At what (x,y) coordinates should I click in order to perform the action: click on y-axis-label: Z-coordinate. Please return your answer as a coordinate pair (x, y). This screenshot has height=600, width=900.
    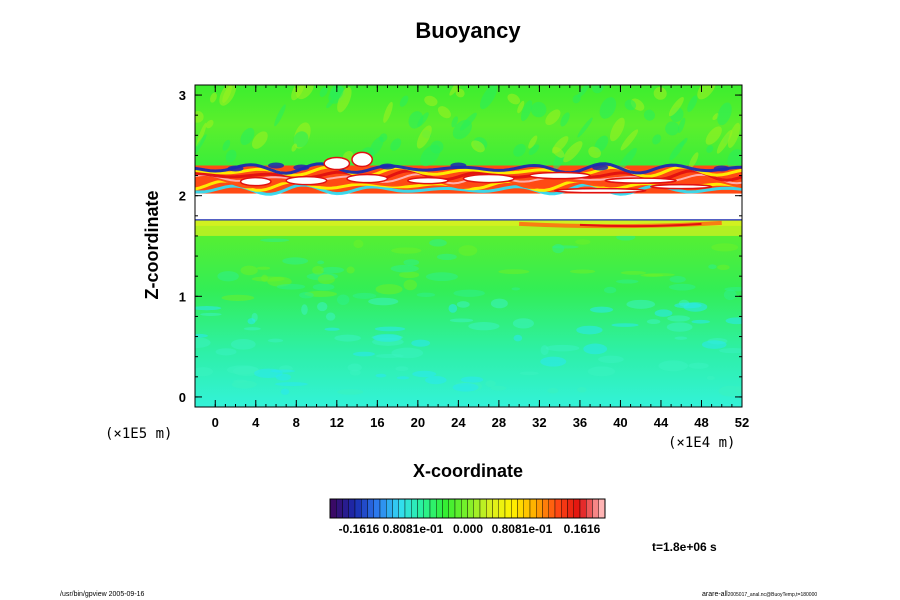
    Looking at the image, I should click on (152, 244).